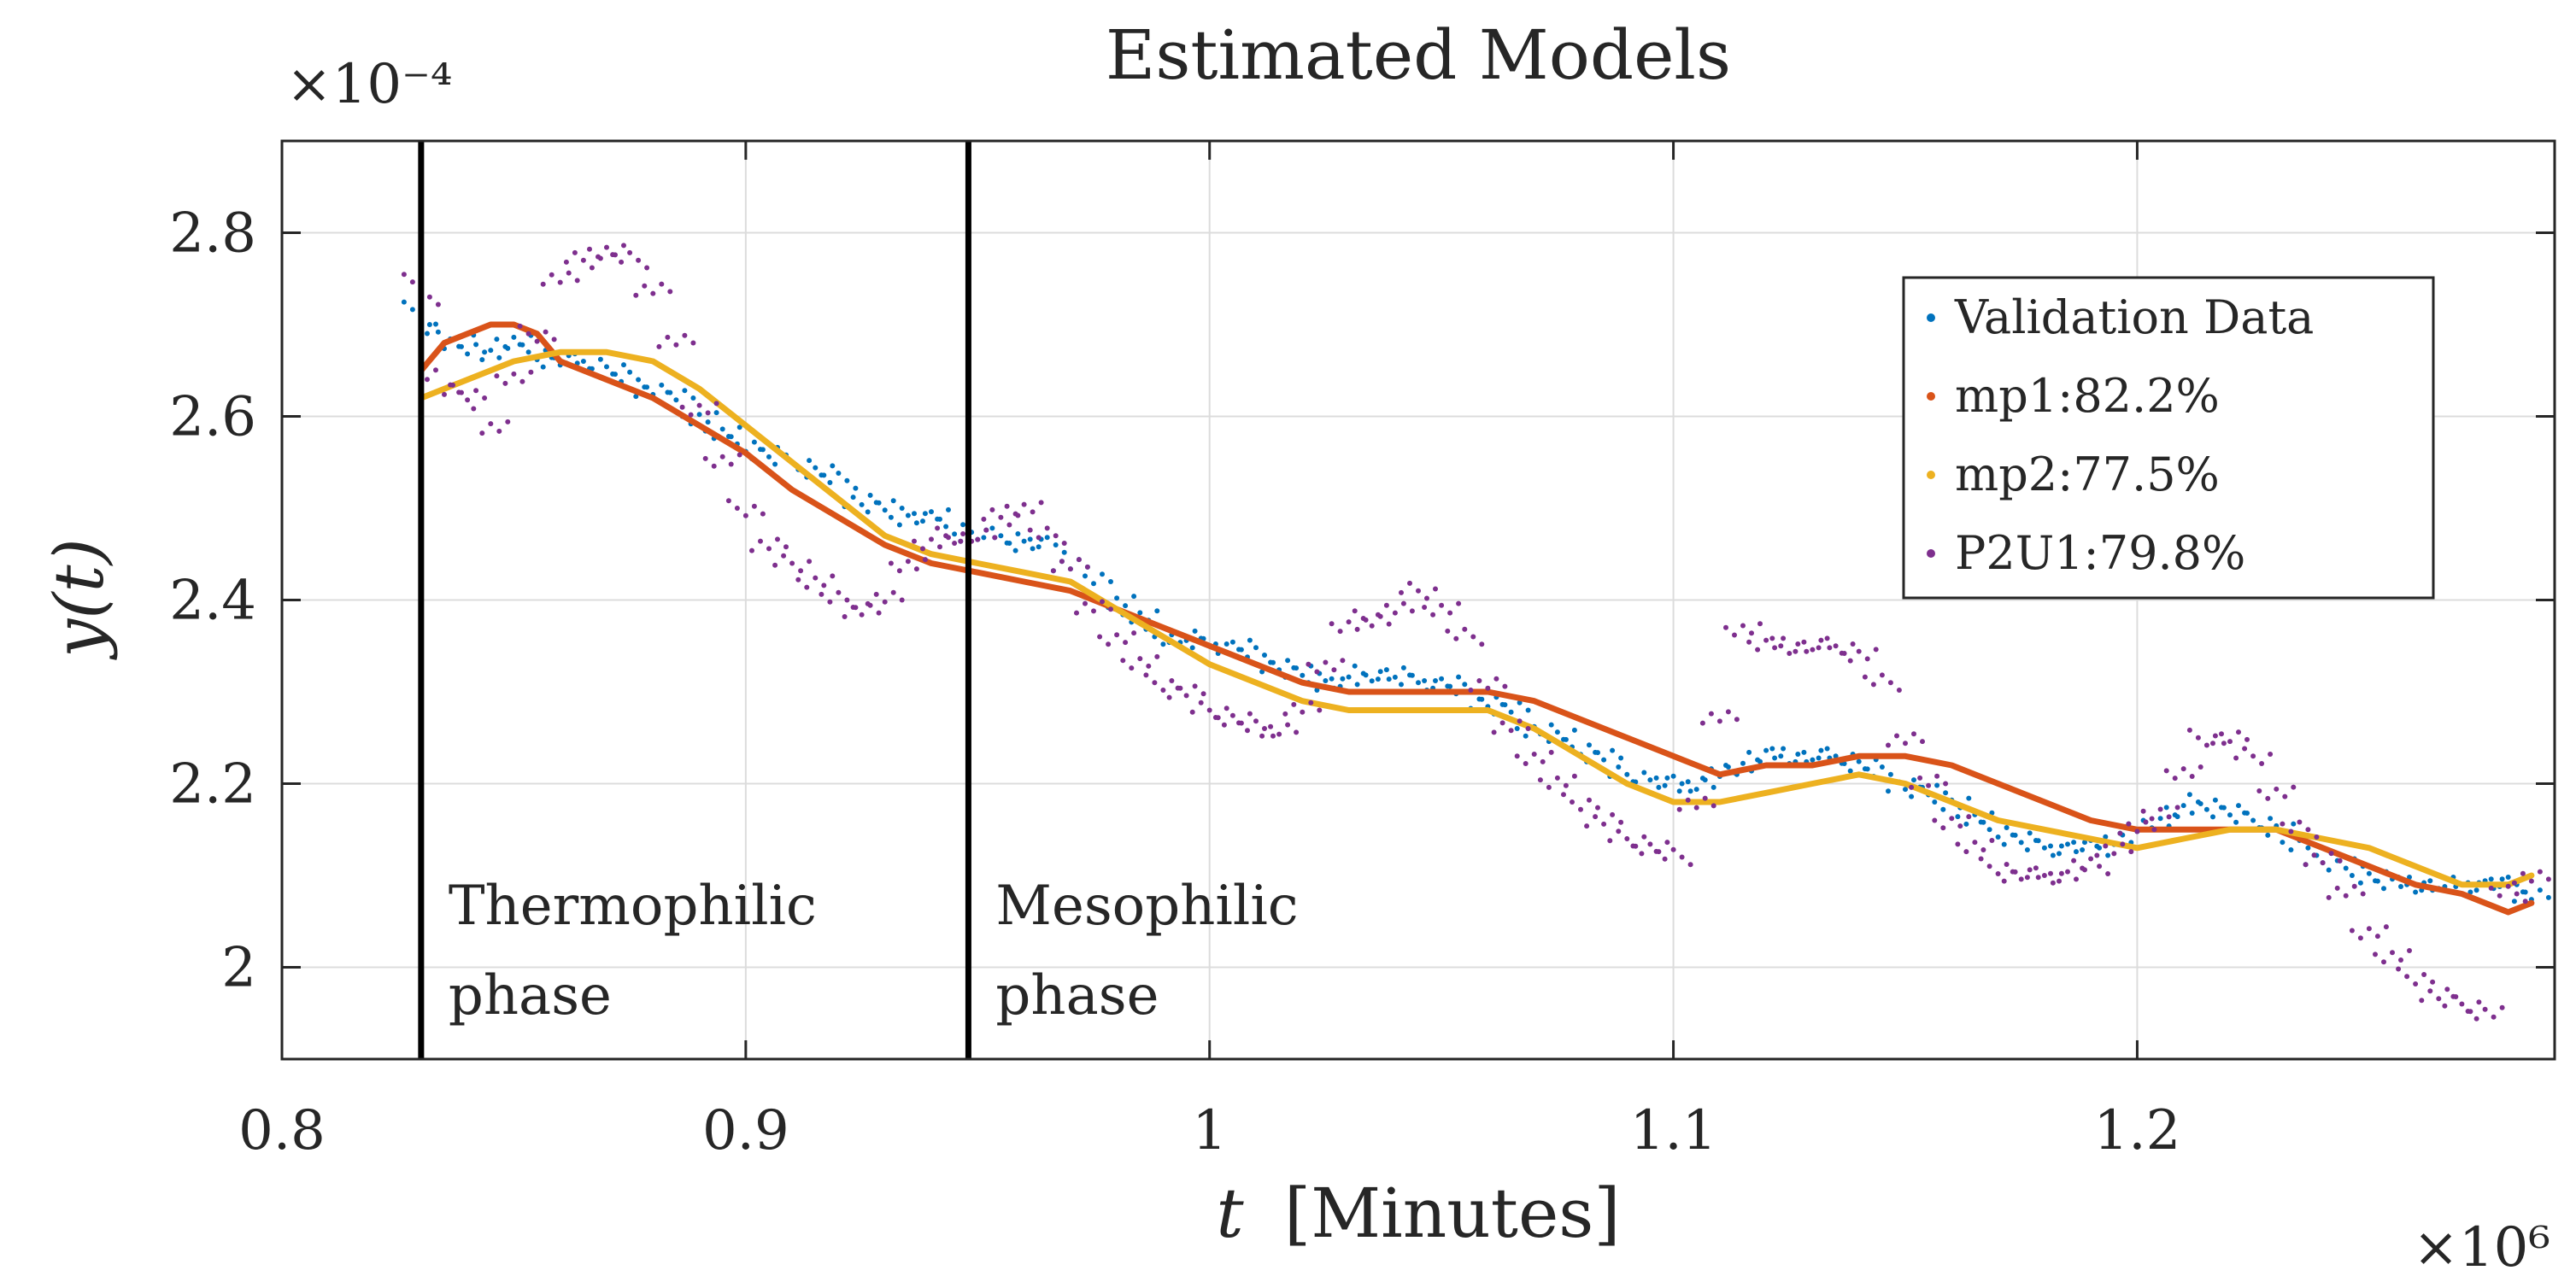 Image resolution: width=2576 pixels, height=1288 pixels. What do you see at coordinates (238, 968) in the screenshot?
I see `y-tick-label: 2` at bounding box center [238, 968].